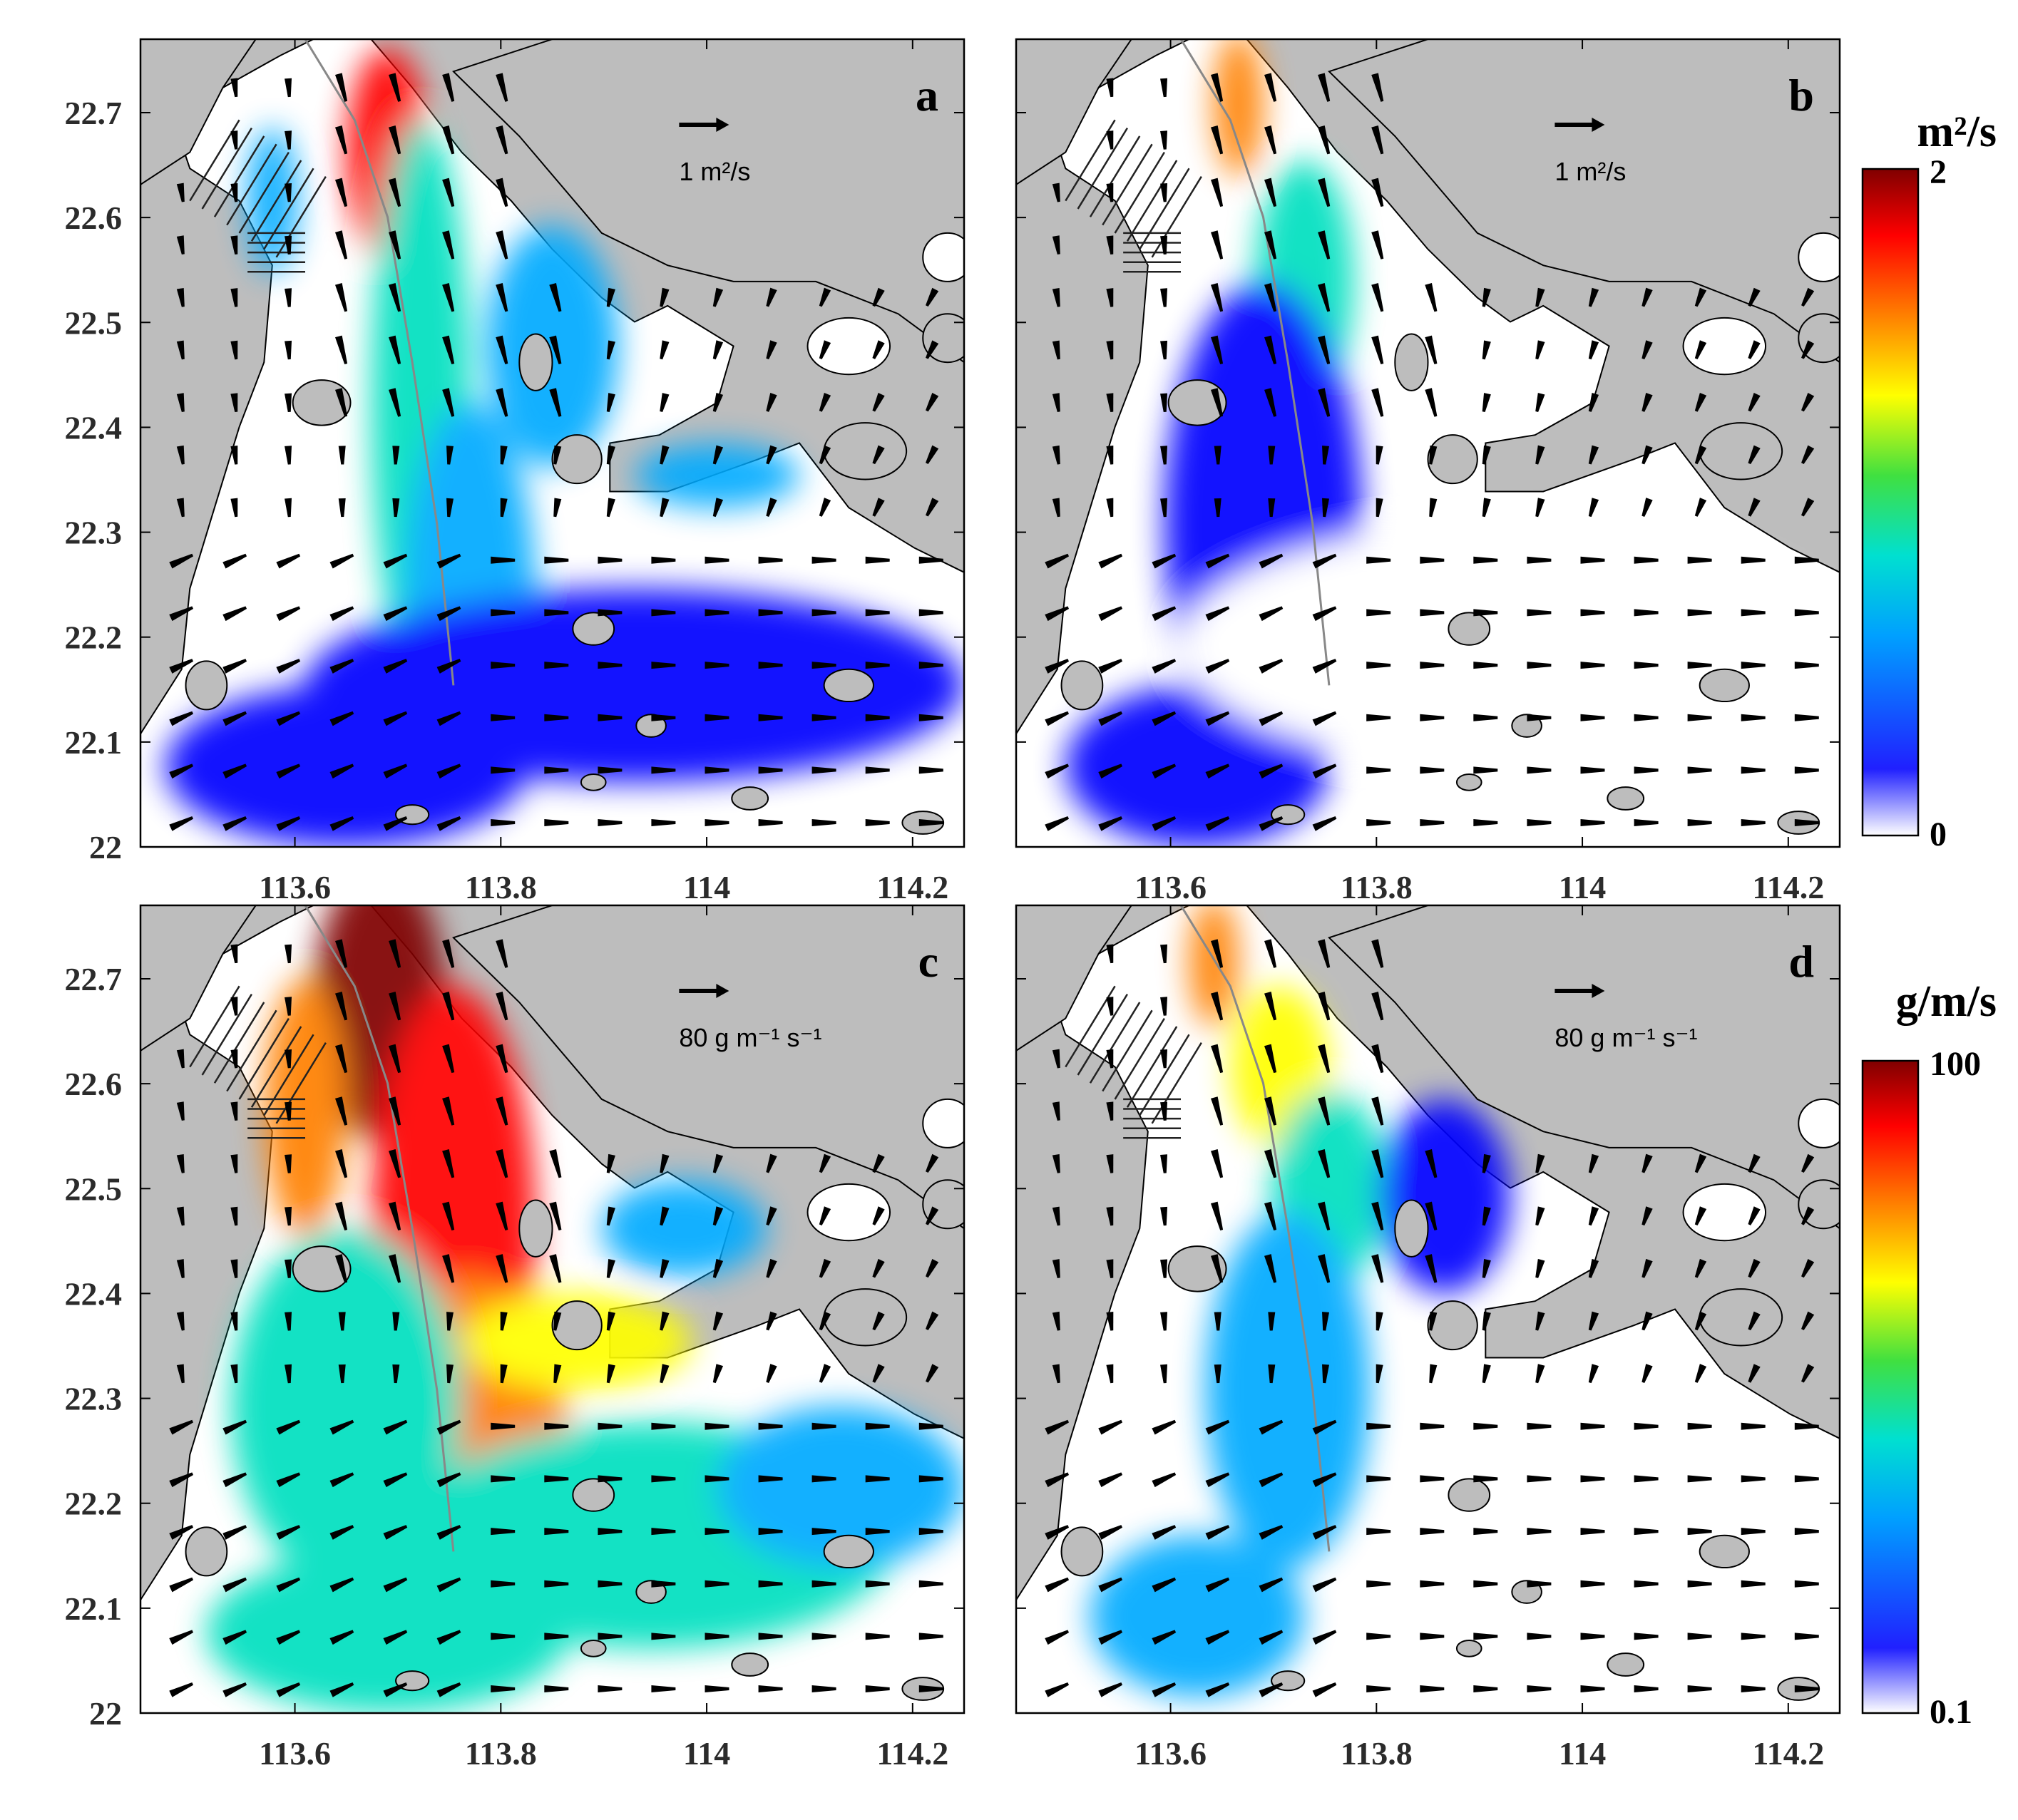 The width and height of the screenshot is (2018, 1820). I want to click on x-tick-label: 113.6, so click(1171, 887).